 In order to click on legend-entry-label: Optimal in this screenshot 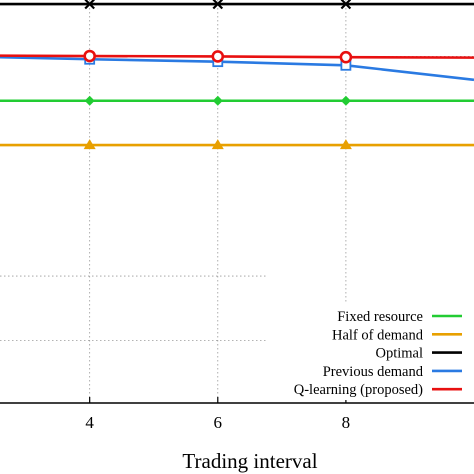, I will do `click(399, 354)`.